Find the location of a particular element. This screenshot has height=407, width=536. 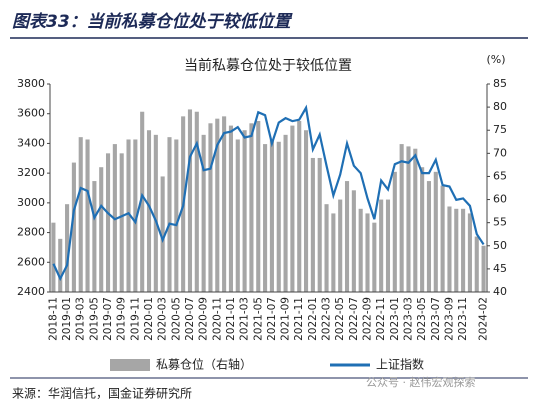

x-tick-label: 2020-11 is located at coordinates (217, 319).